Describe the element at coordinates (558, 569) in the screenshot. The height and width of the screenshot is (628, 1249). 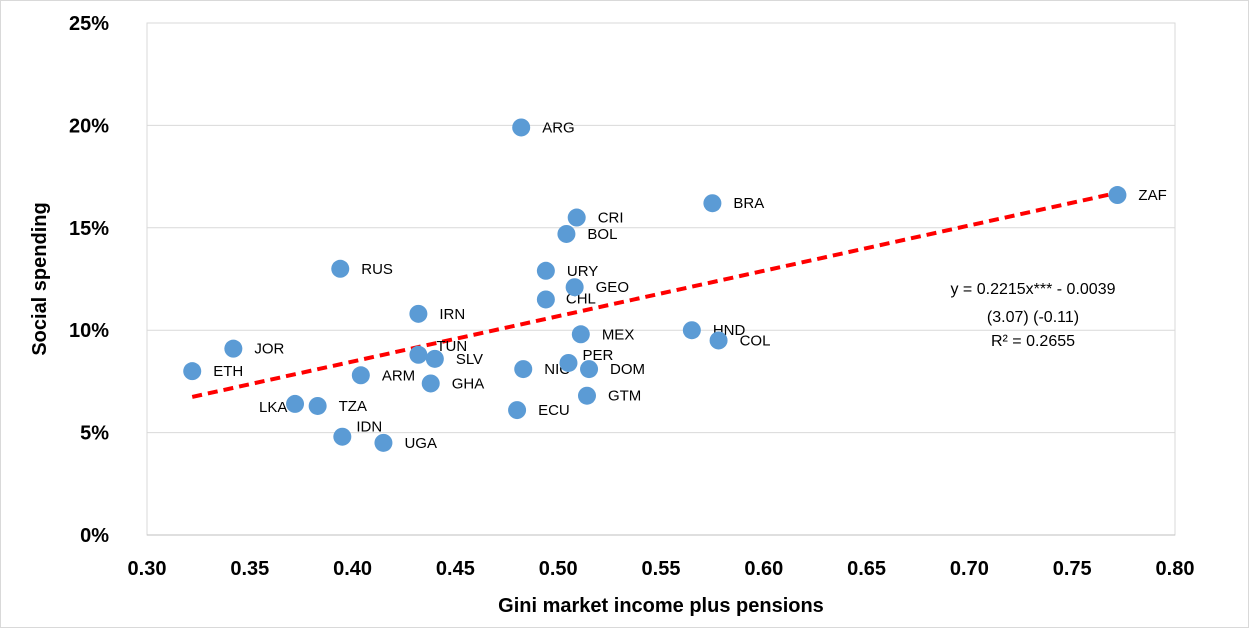
I see `x-tick-label: 0.50` at that location.